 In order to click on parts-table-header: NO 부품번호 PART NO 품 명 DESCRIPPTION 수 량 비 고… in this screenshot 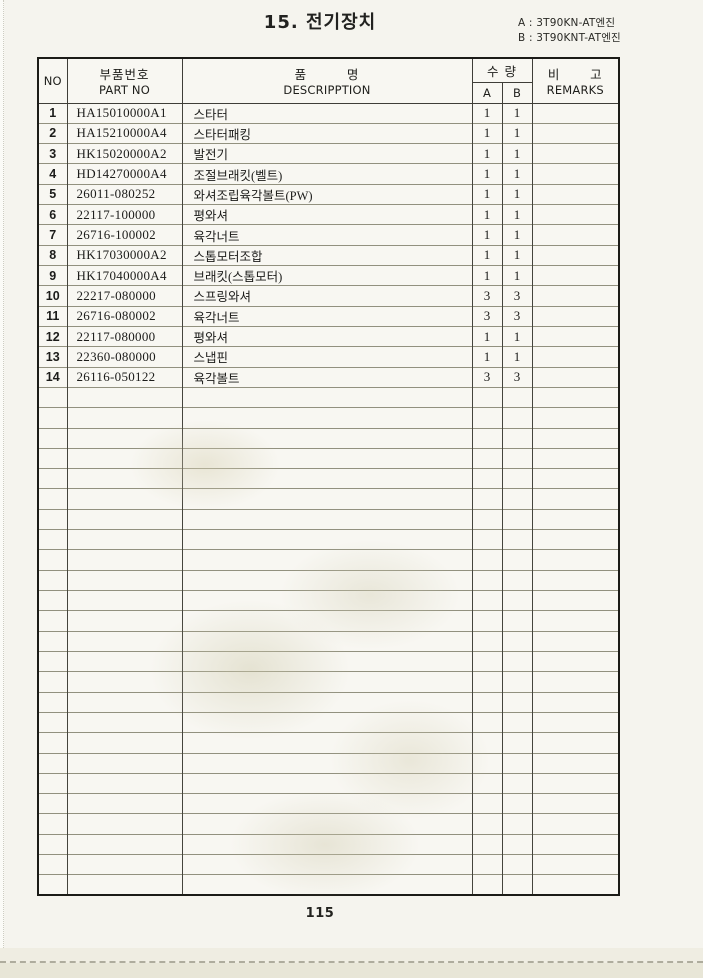, I will do `click(328, 81)`.